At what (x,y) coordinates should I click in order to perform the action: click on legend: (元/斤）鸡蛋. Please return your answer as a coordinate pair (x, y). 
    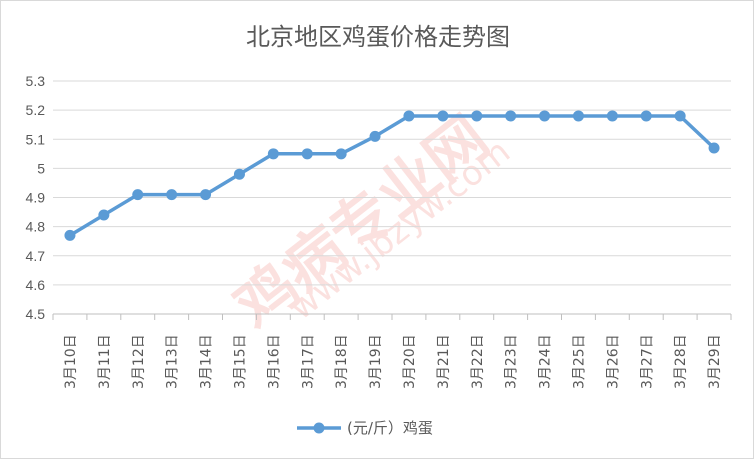
    Looking at the image, I should click on (365, 428).